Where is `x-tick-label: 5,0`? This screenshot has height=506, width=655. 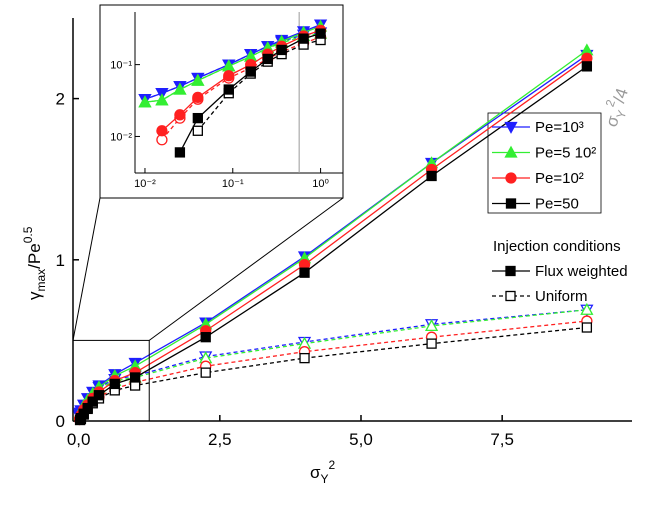 x-tick-label: 5,0 is located at coordinates (361, 439).